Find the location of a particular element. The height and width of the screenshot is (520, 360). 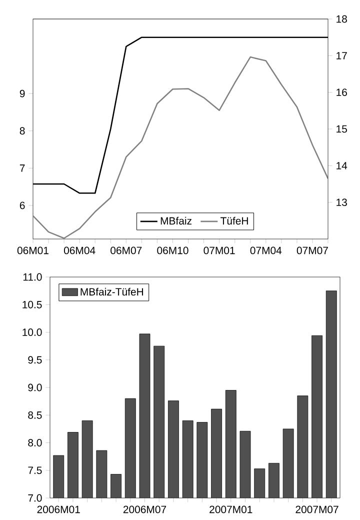

x-tick-label: 07M04 is located at coordinates (266, 250).